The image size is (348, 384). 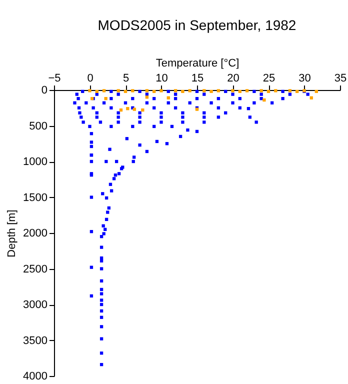 What do you see at coordinates (44, 90) in the screenshot?
I see `y-tick-label: 0` at bounding box center [44, 90].